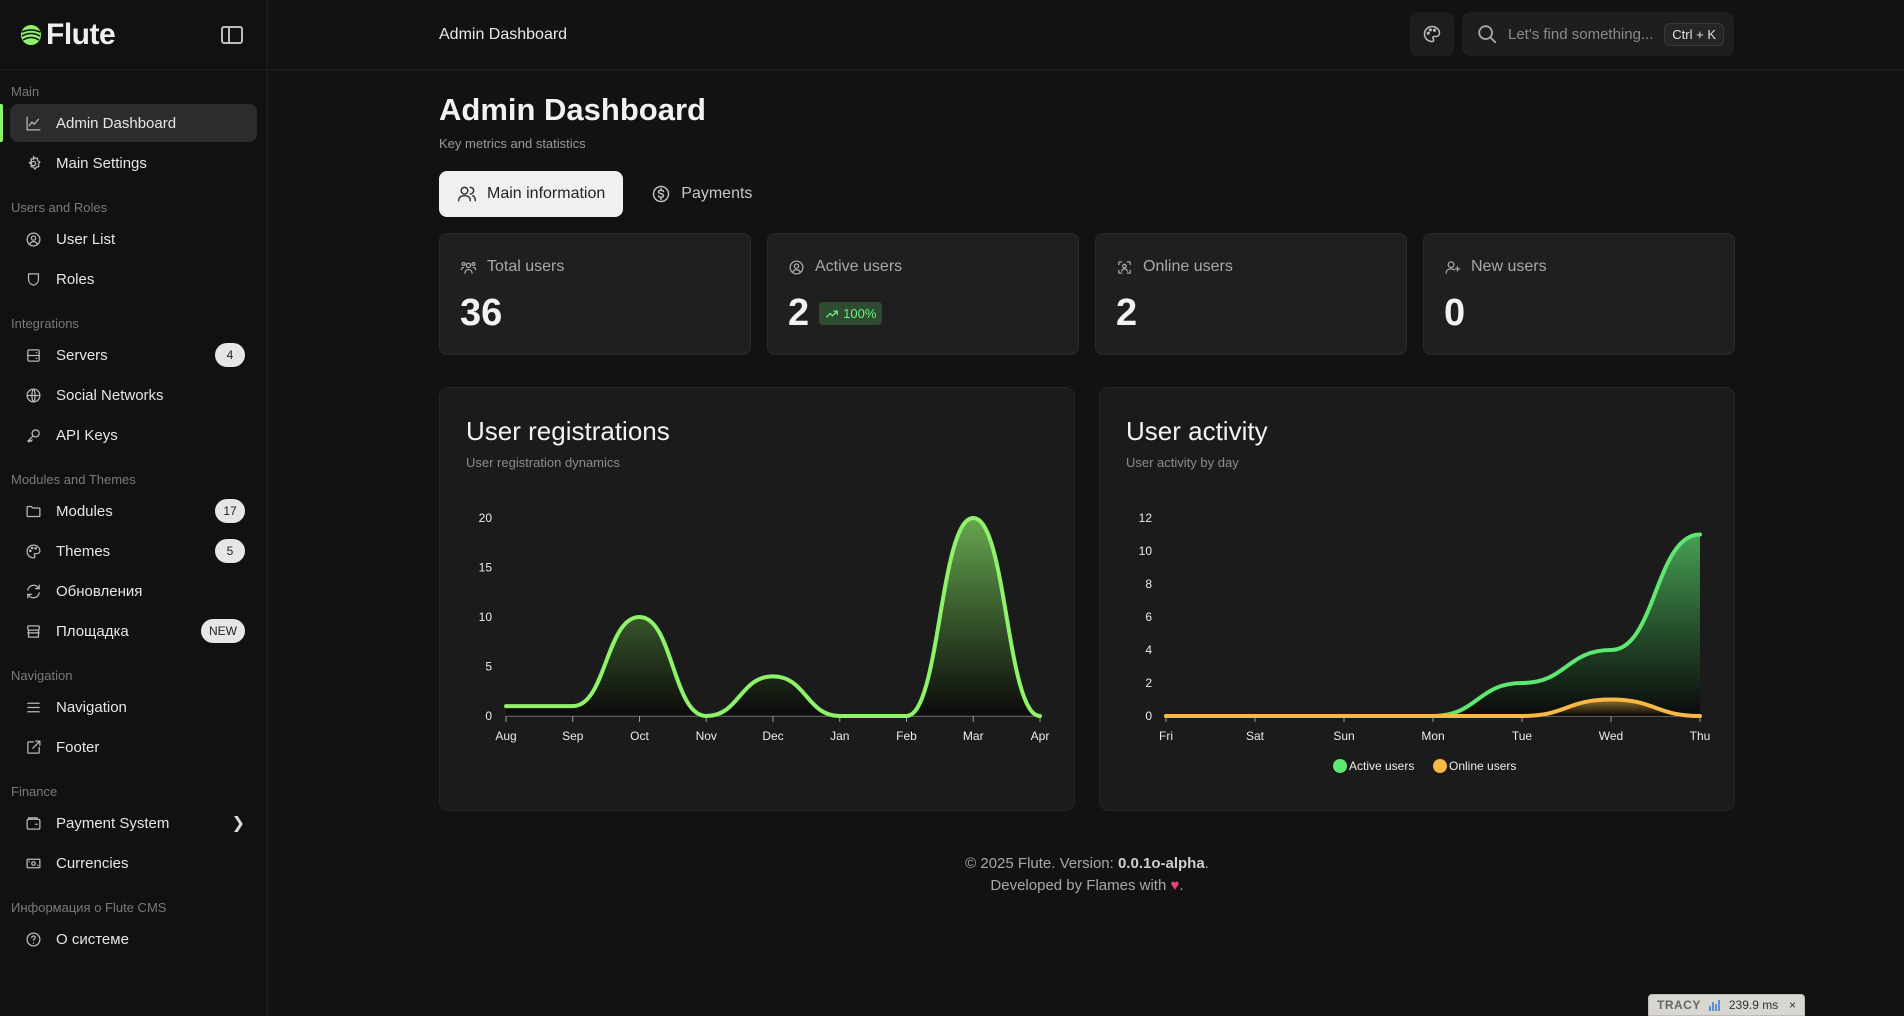  Describe the element at coordinates (133, 279) in the screenshot. I see `sidebar-item-roles: Roles` at that location.